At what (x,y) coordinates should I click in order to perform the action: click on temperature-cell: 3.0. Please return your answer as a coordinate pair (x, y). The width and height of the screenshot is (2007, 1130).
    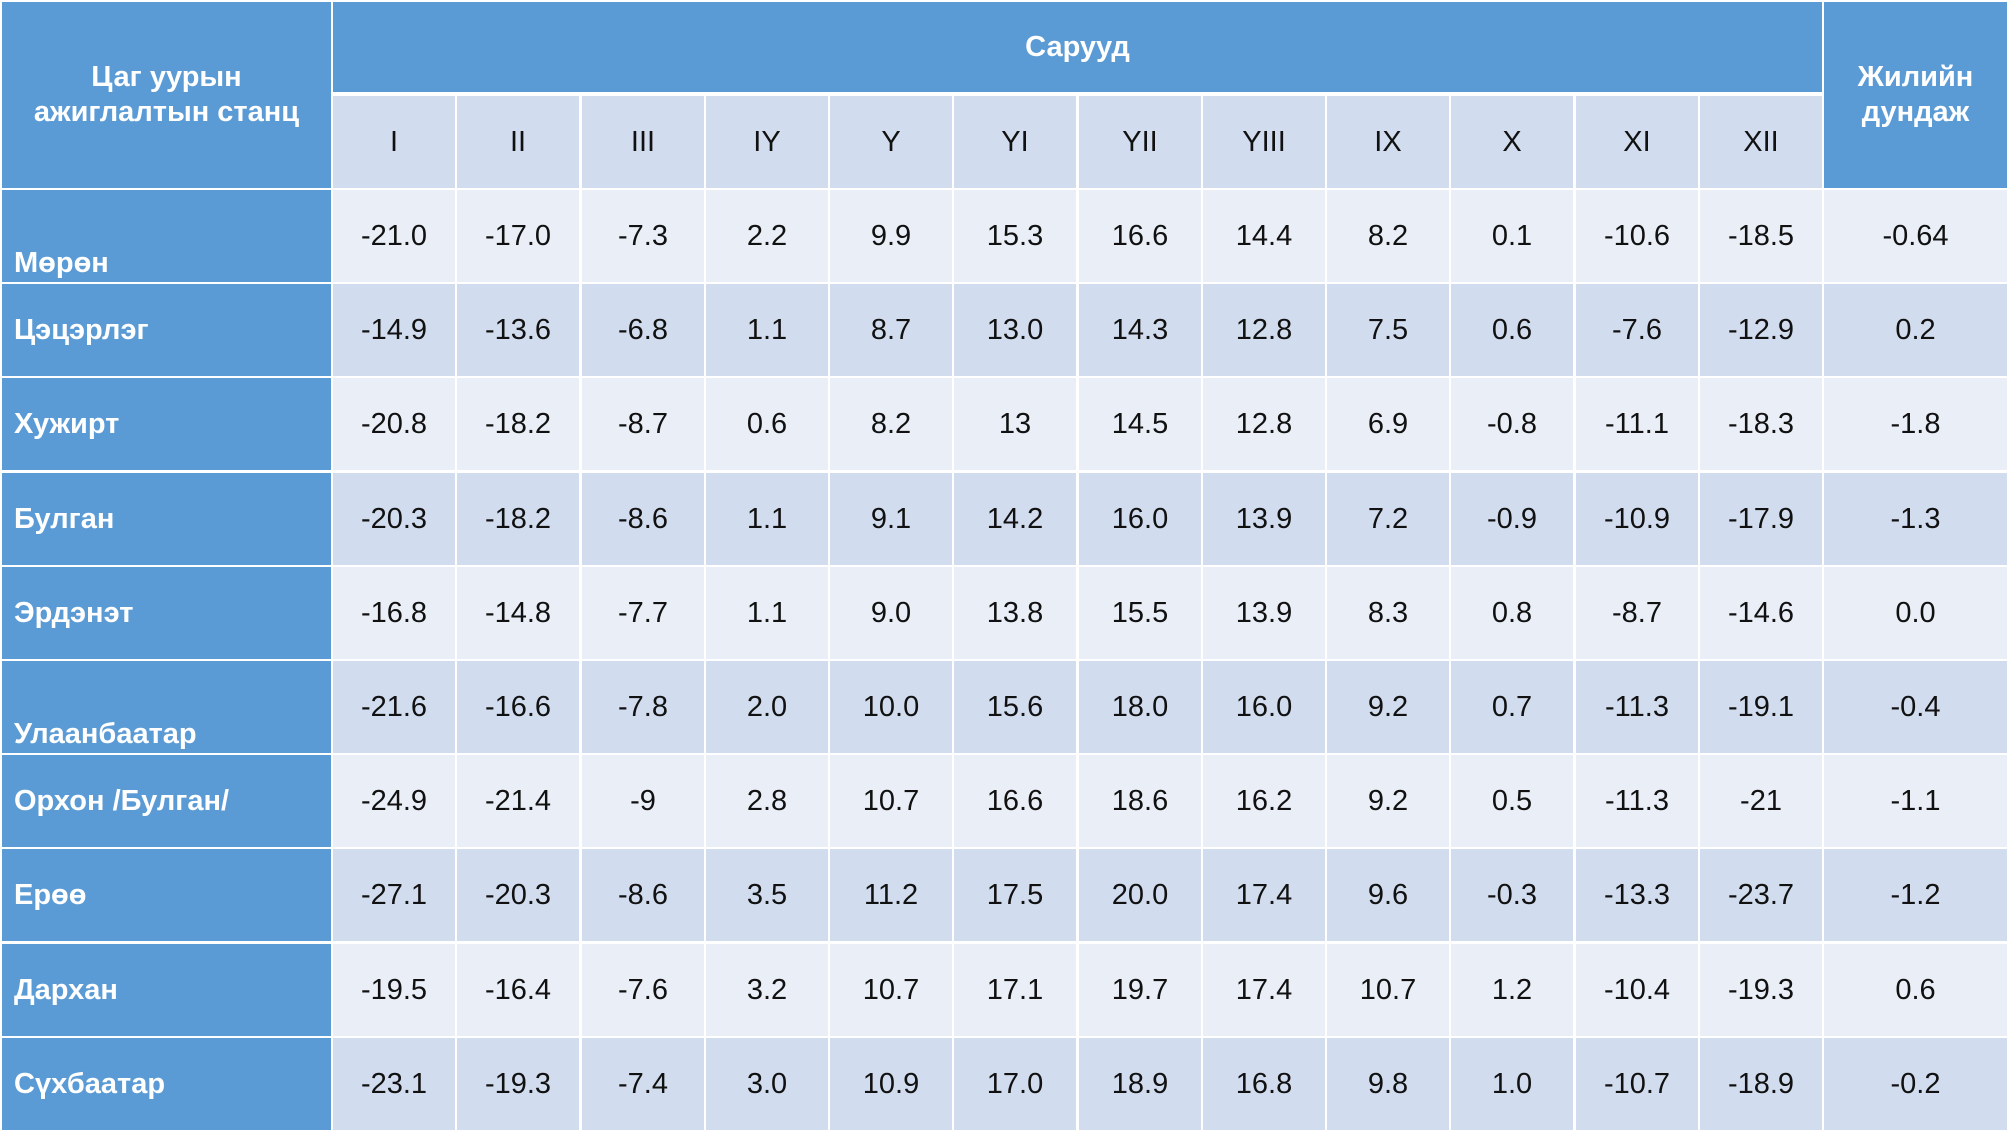
    Looking at the image, I should click on (767, 1084).